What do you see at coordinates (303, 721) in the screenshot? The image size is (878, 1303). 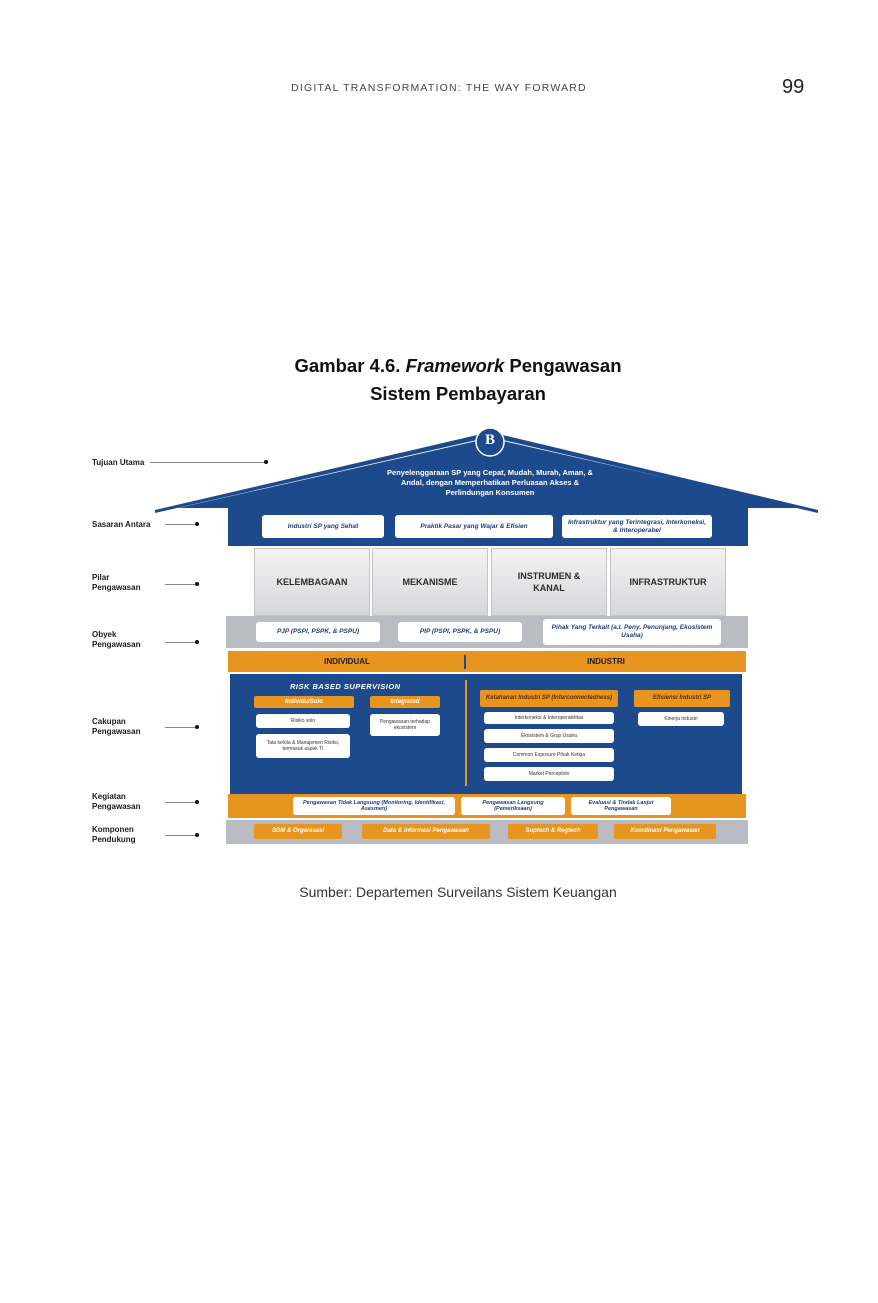 I see `risiko-solo-box: Risiko solo` at bounding box center [303, 721].